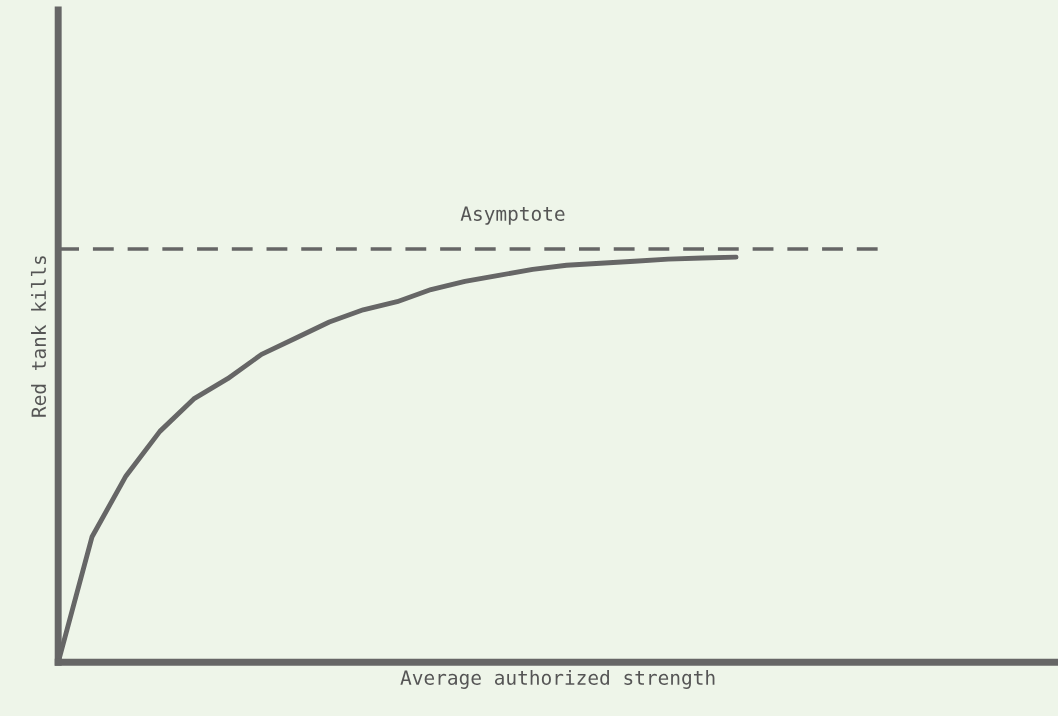 This screenshot has width=1058, height=716. Describe the element at coordinates (512, 215) in the screenshot. I see `ref-line-label: Asymptote` at that location.